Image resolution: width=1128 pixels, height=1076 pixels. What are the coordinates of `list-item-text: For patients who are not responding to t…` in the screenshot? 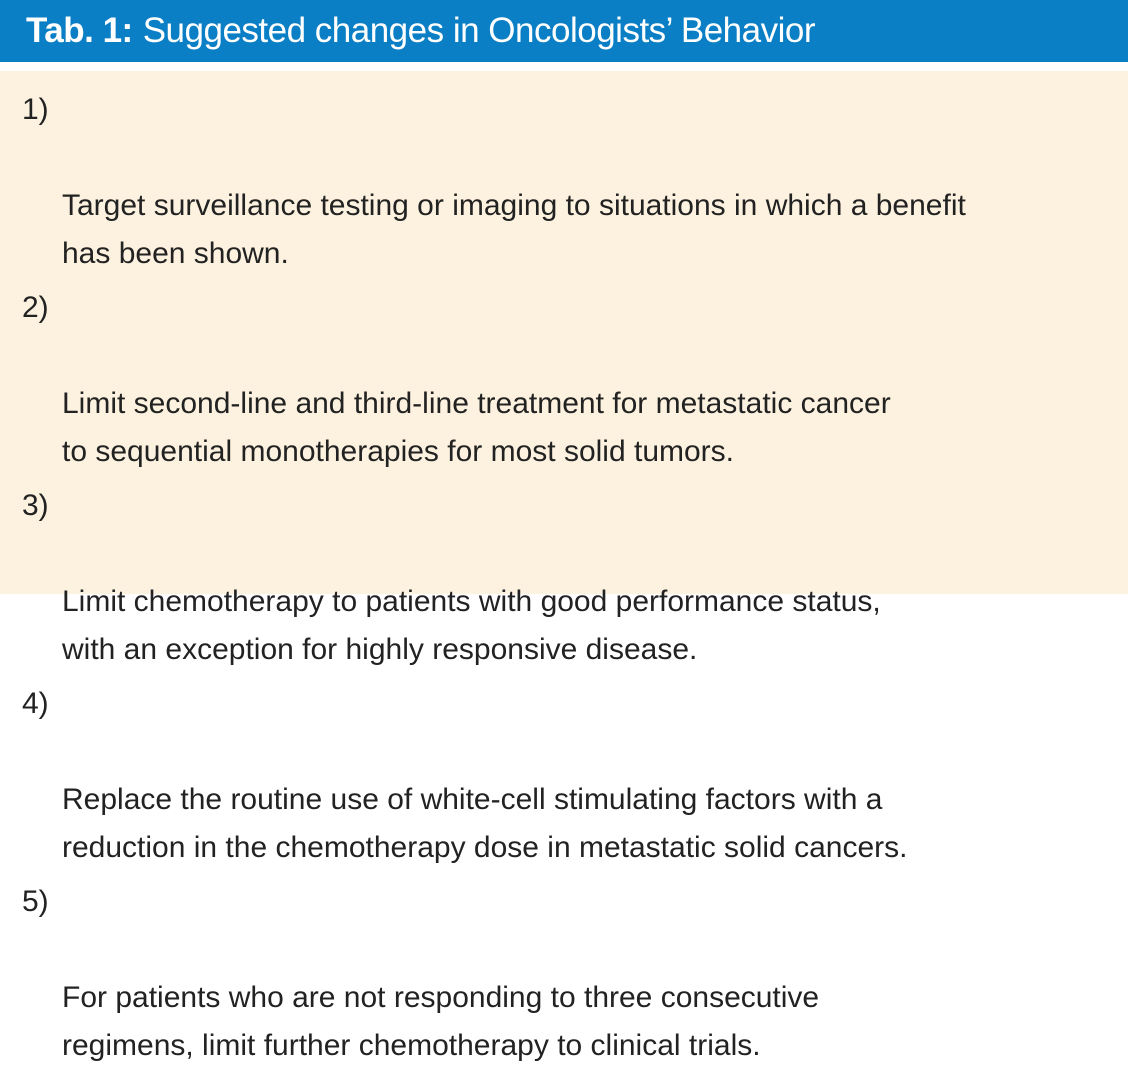 It's located at (441, 1021).